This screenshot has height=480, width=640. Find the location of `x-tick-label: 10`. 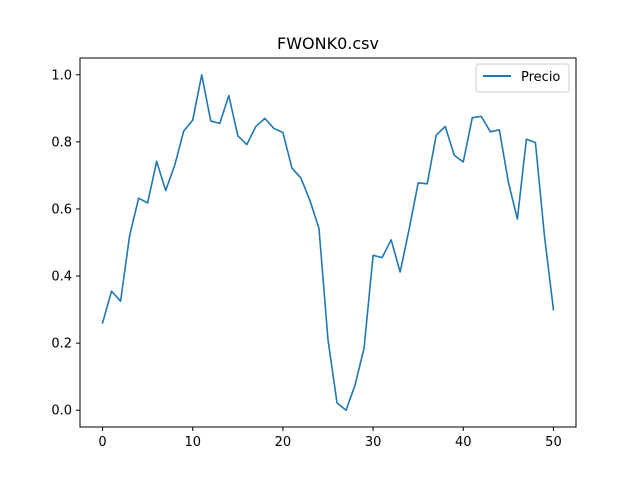

x-tick-label: 10 is located at coordinates (192, 442).